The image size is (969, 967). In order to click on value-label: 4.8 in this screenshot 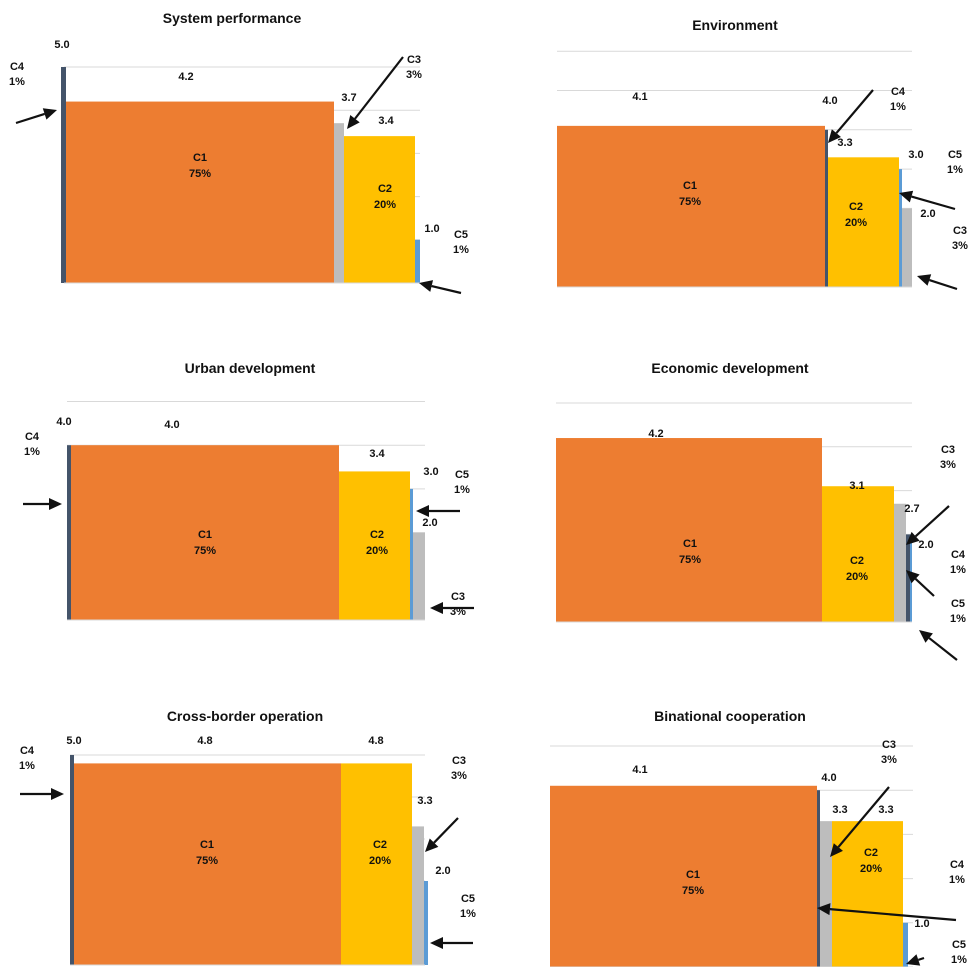, I will do `click(204, 741)`.